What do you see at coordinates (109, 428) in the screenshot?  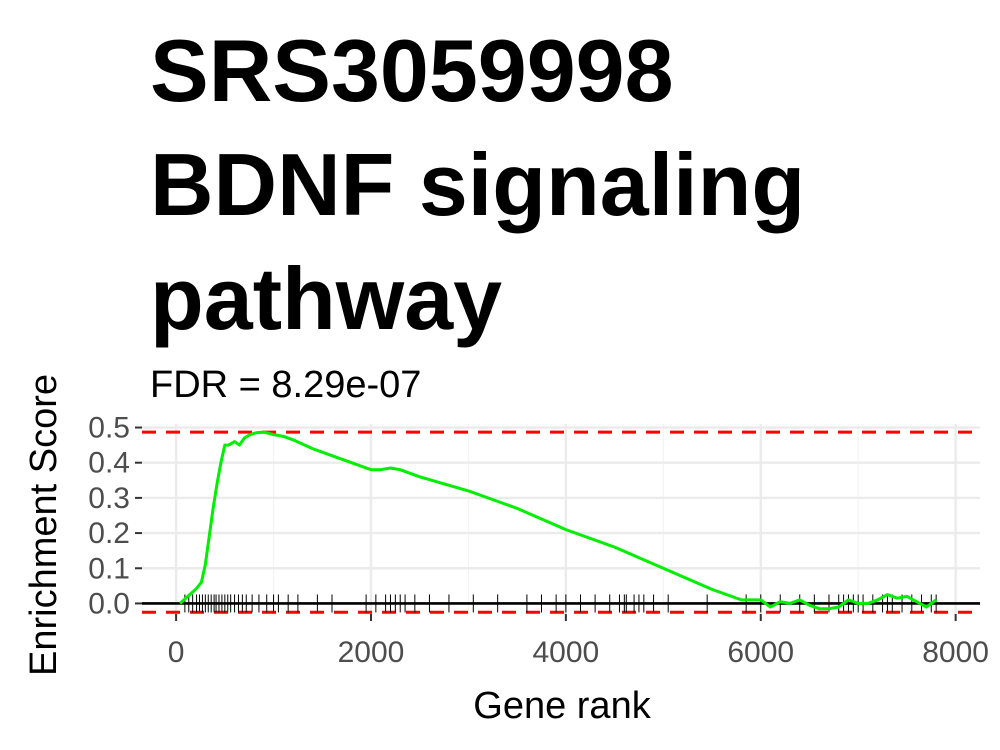 I see `y-tick-label: 0.5` at bounding box center [109, 428].